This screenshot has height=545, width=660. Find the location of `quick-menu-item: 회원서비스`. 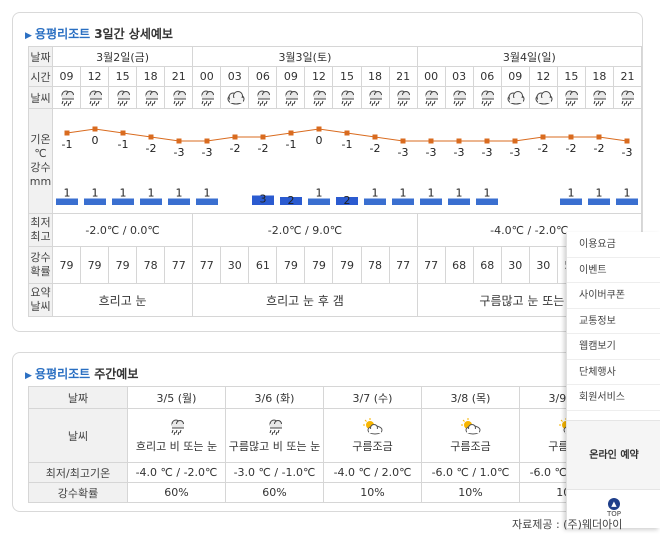

quick-menu-item: 회원서비스 is located at coordinates (613, 398).